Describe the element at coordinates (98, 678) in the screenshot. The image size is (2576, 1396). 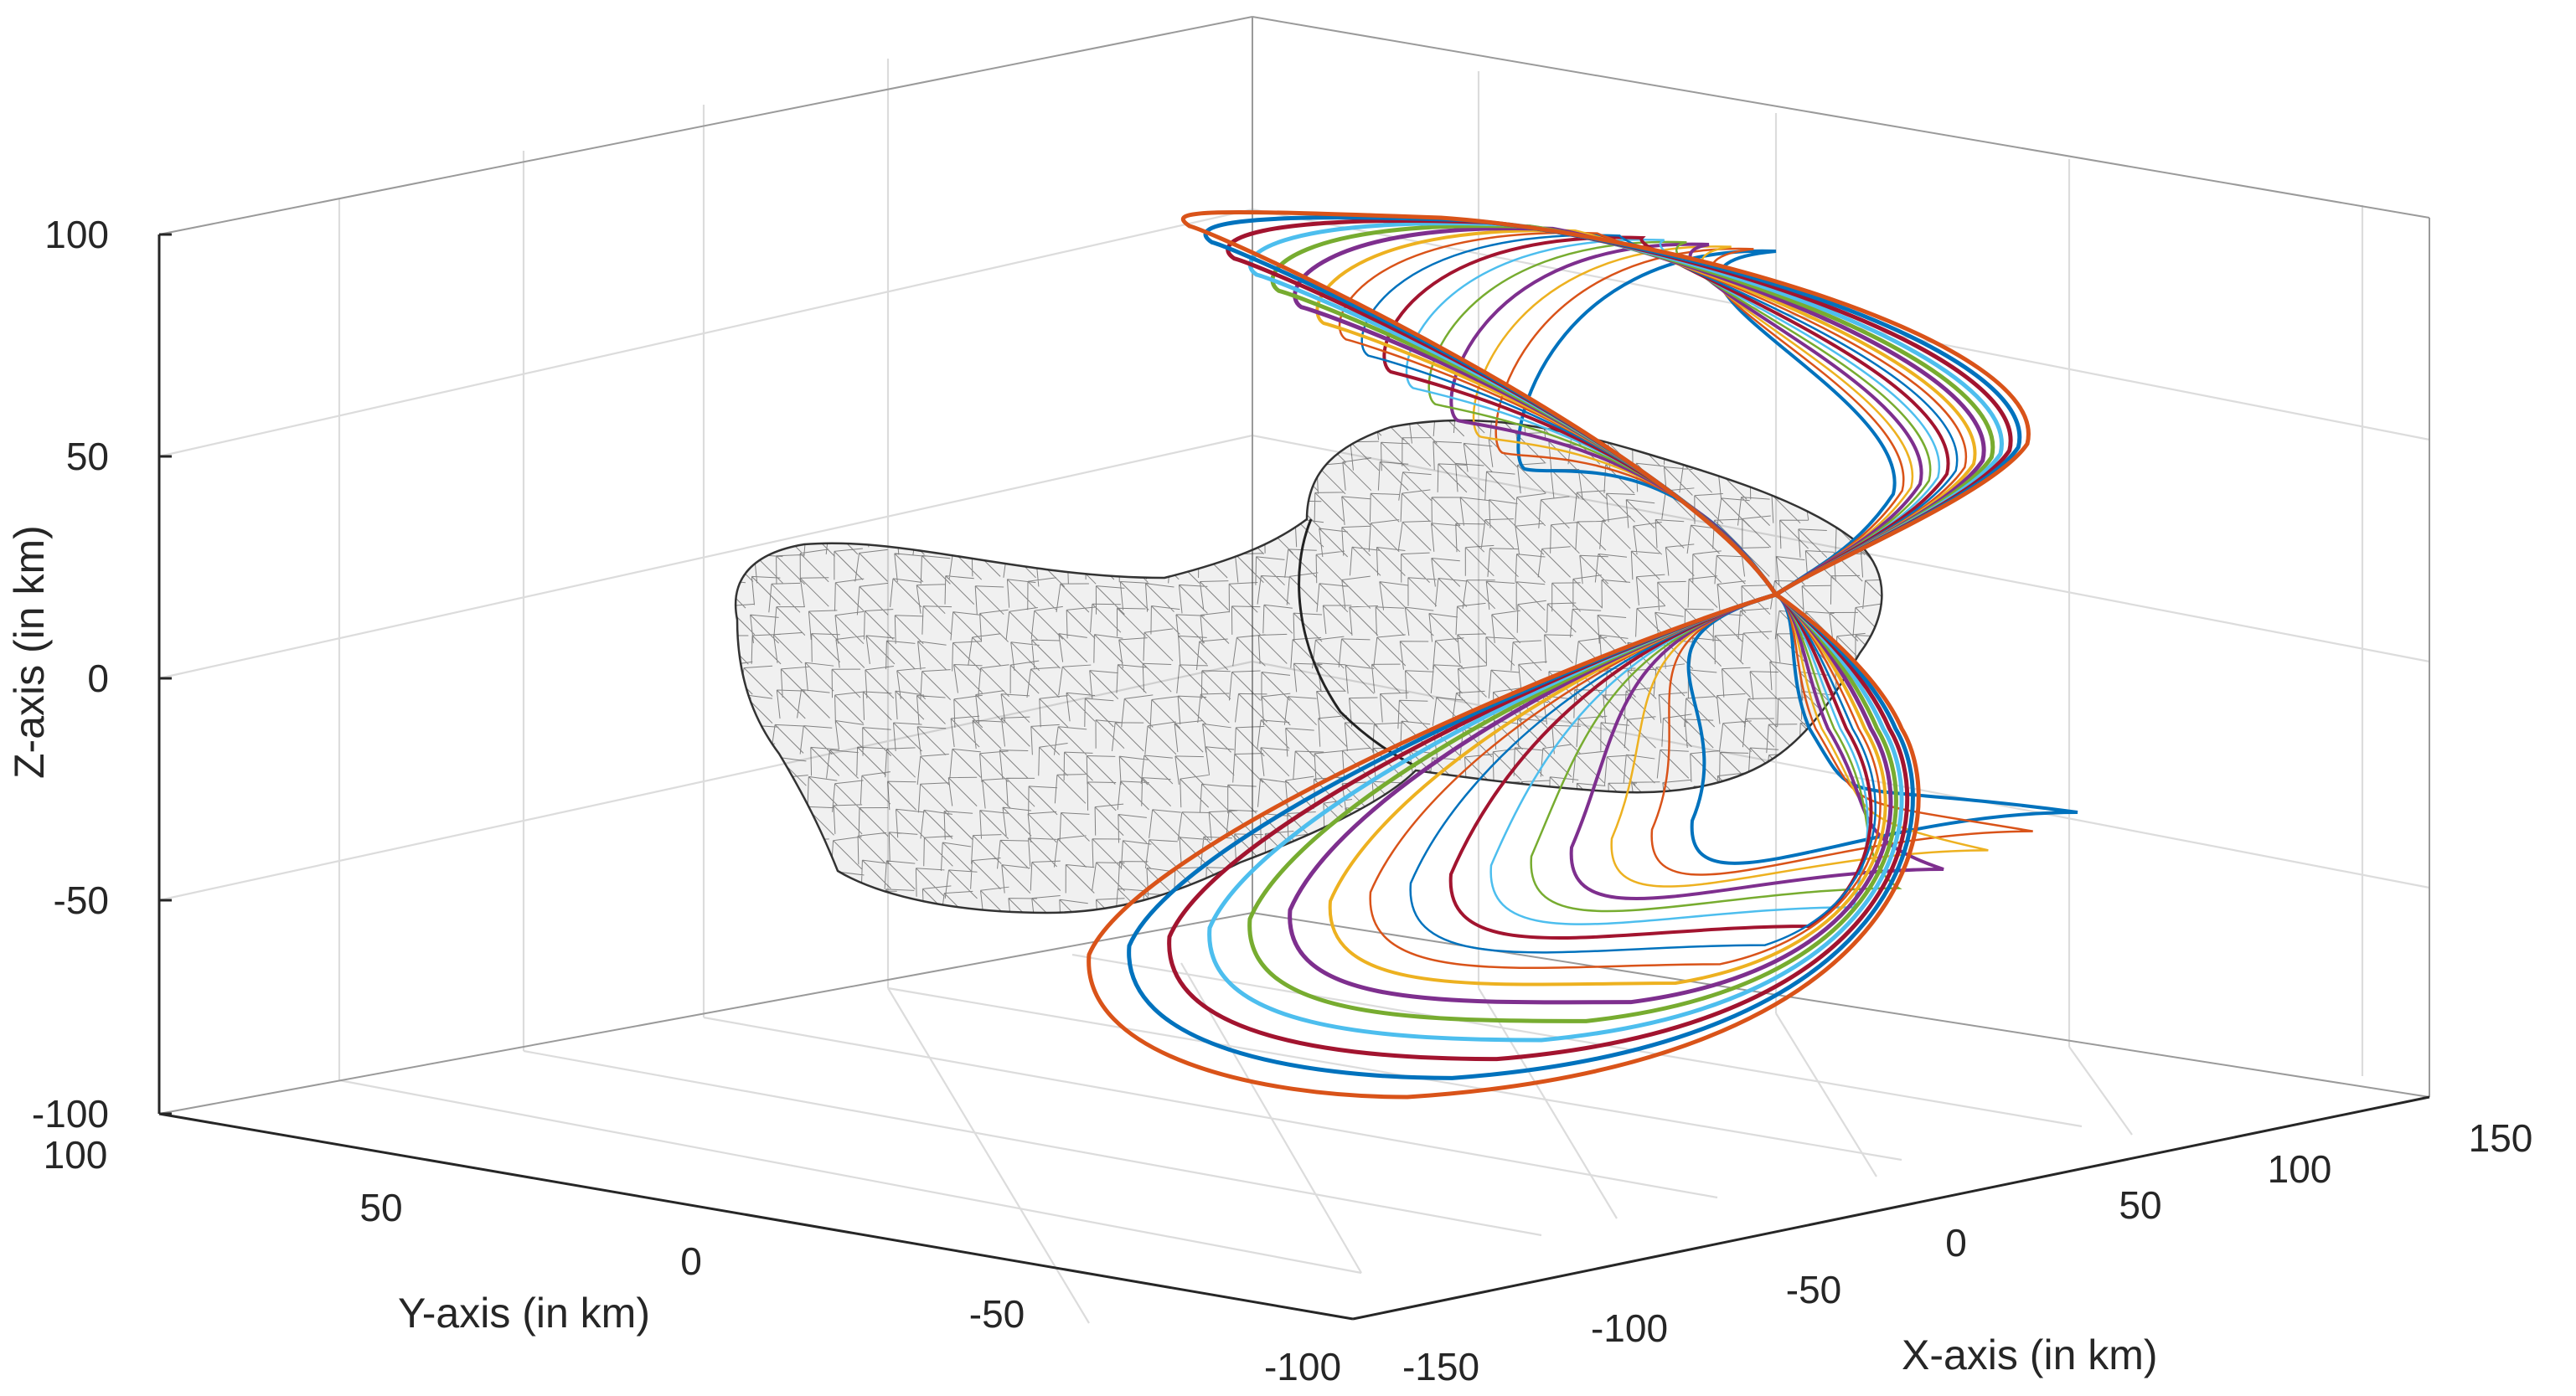
I see `z-tick-label: 0` at that location.